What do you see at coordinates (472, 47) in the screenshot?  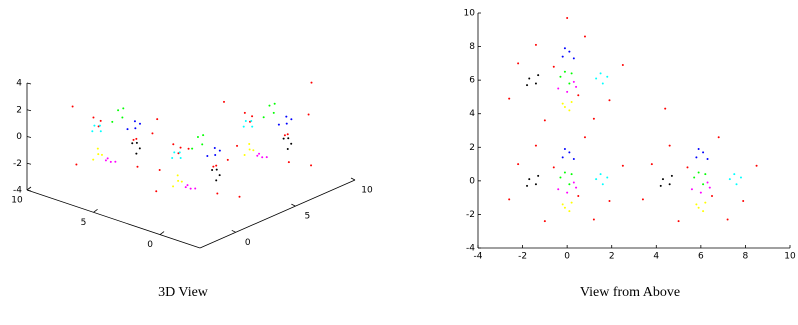 I see `y-tick-label: 8` at bounding box center [472, 47].